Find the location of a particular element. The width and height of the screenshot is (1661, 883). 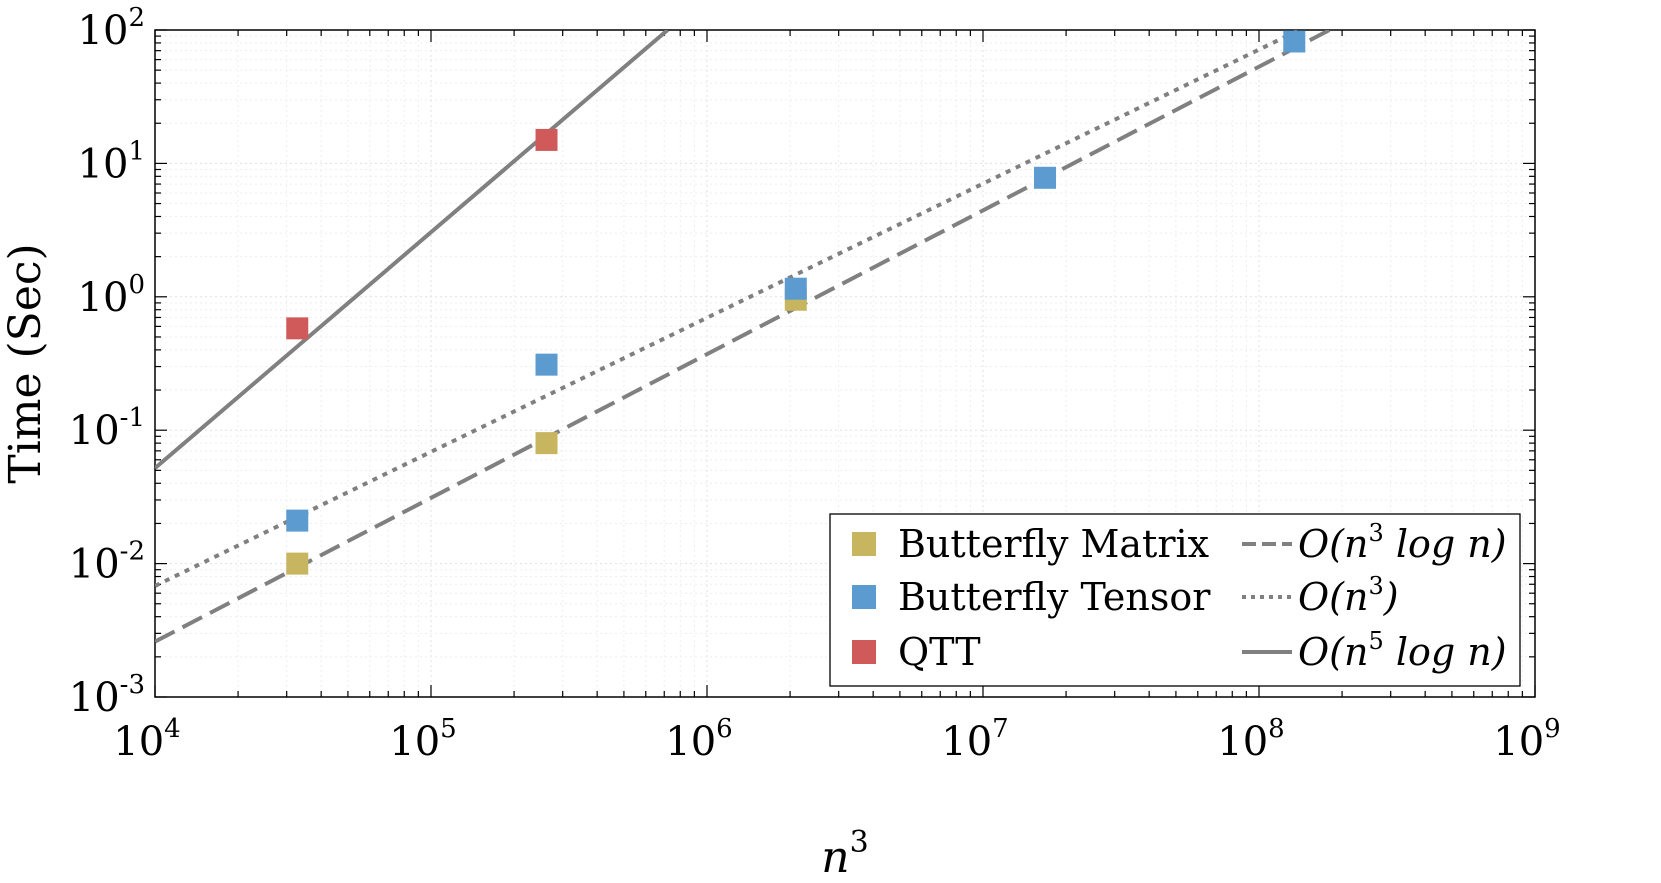

x-tick-label: 10⁵ is located at coordinates (422, 739).